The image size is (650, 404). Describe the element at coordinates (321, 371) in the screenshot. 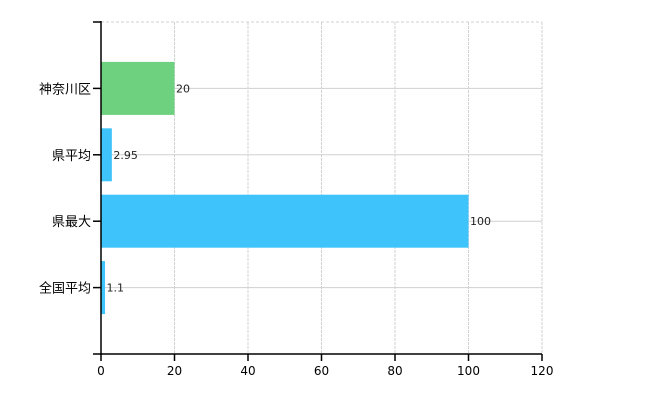

I see `x-tick-label: 60` at that location.